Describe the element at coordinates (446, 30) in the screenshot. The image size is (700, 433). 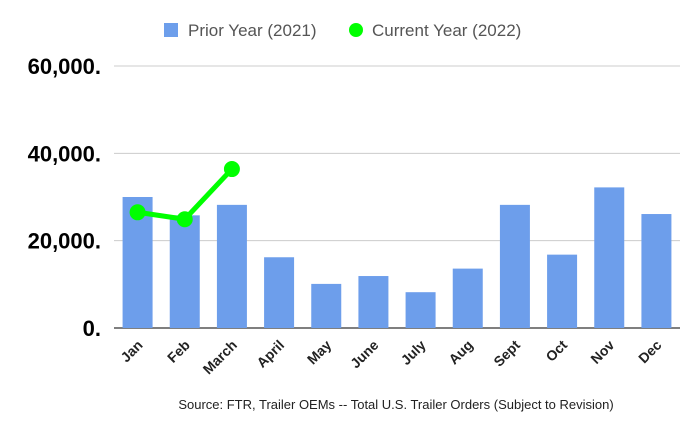
I see `legend-label-current: Current Year (2022)` at that location.